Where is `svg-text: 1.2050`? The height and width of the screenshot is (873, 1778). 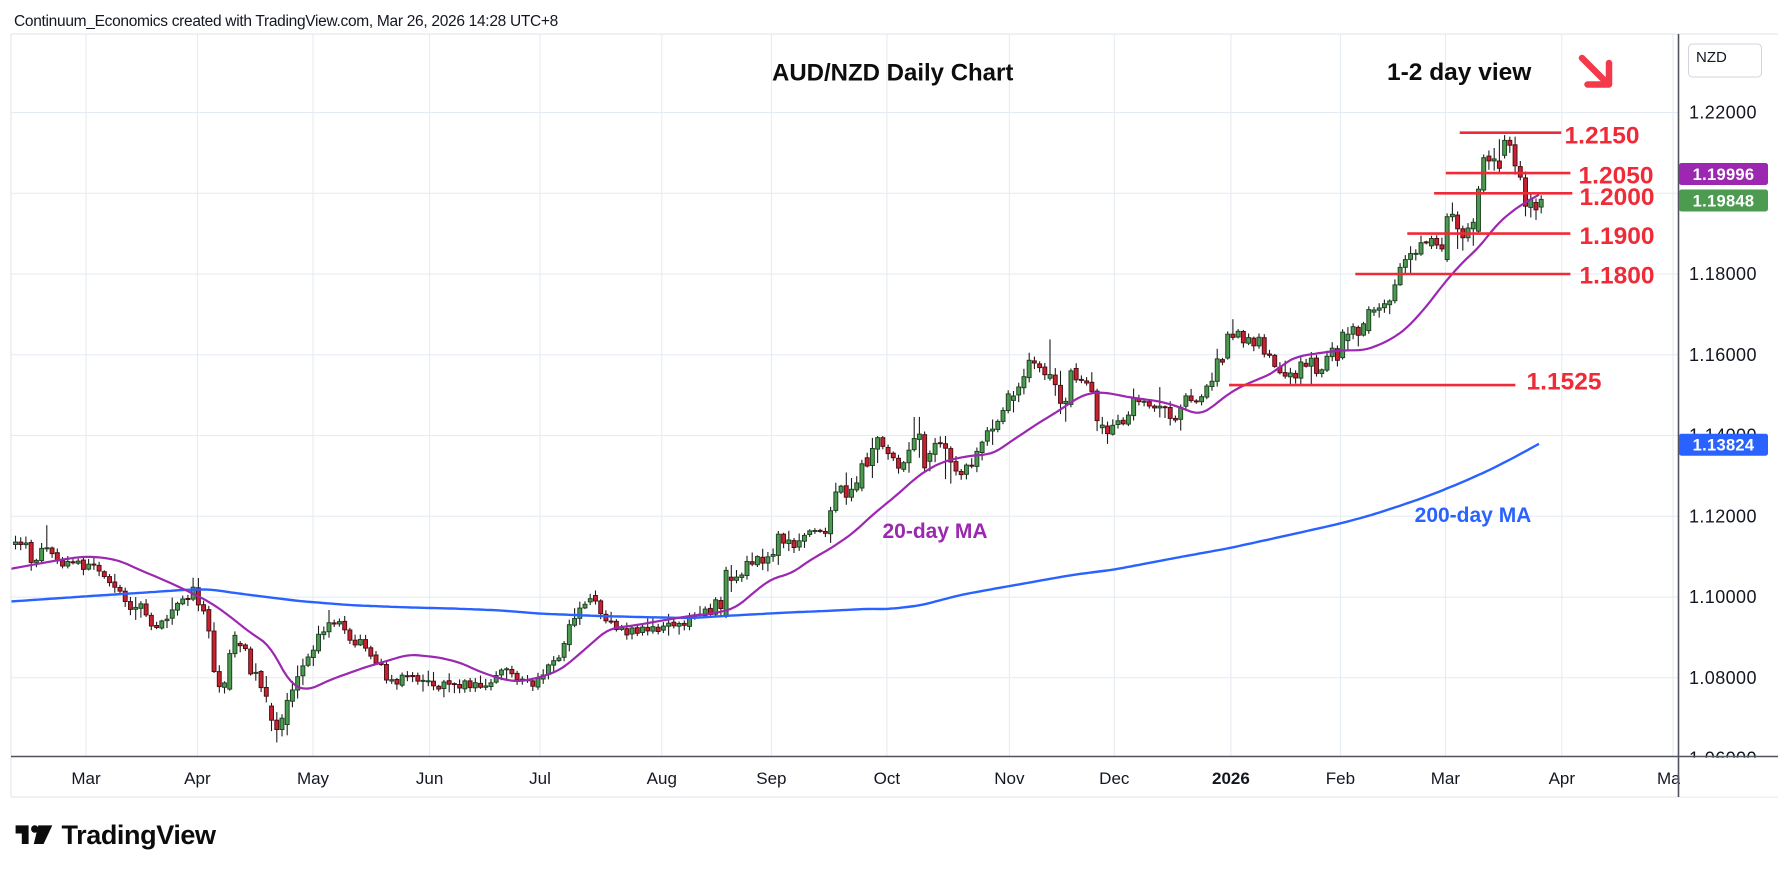 svg-text: 1.2050 is located at coordinates (1616, 176).